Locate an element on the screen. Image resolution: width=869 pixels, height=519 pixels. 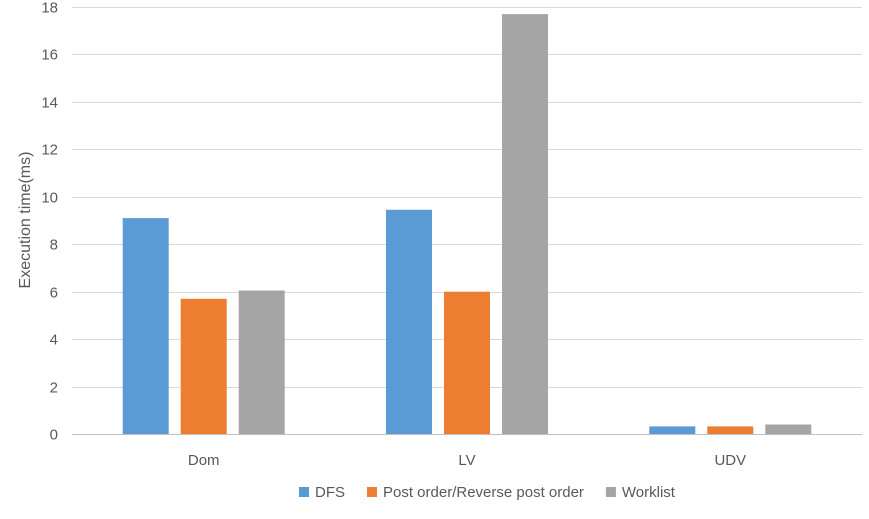
legend-item-worklist: Worklist is located at coordinates (640, 492).